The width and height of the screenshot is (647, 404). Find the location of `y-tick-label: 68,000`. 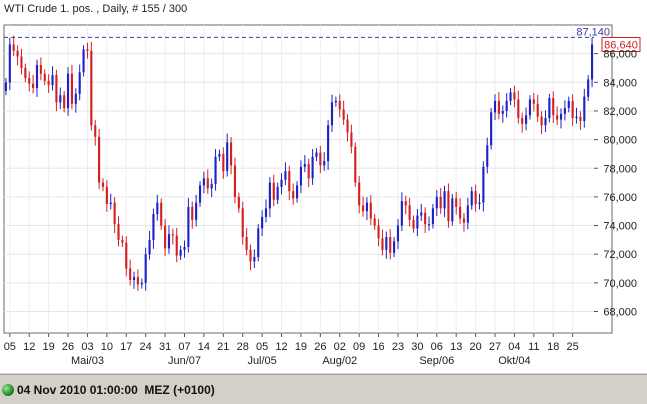

y-tick-label: 68,000 is located at coordinates (620, 313).